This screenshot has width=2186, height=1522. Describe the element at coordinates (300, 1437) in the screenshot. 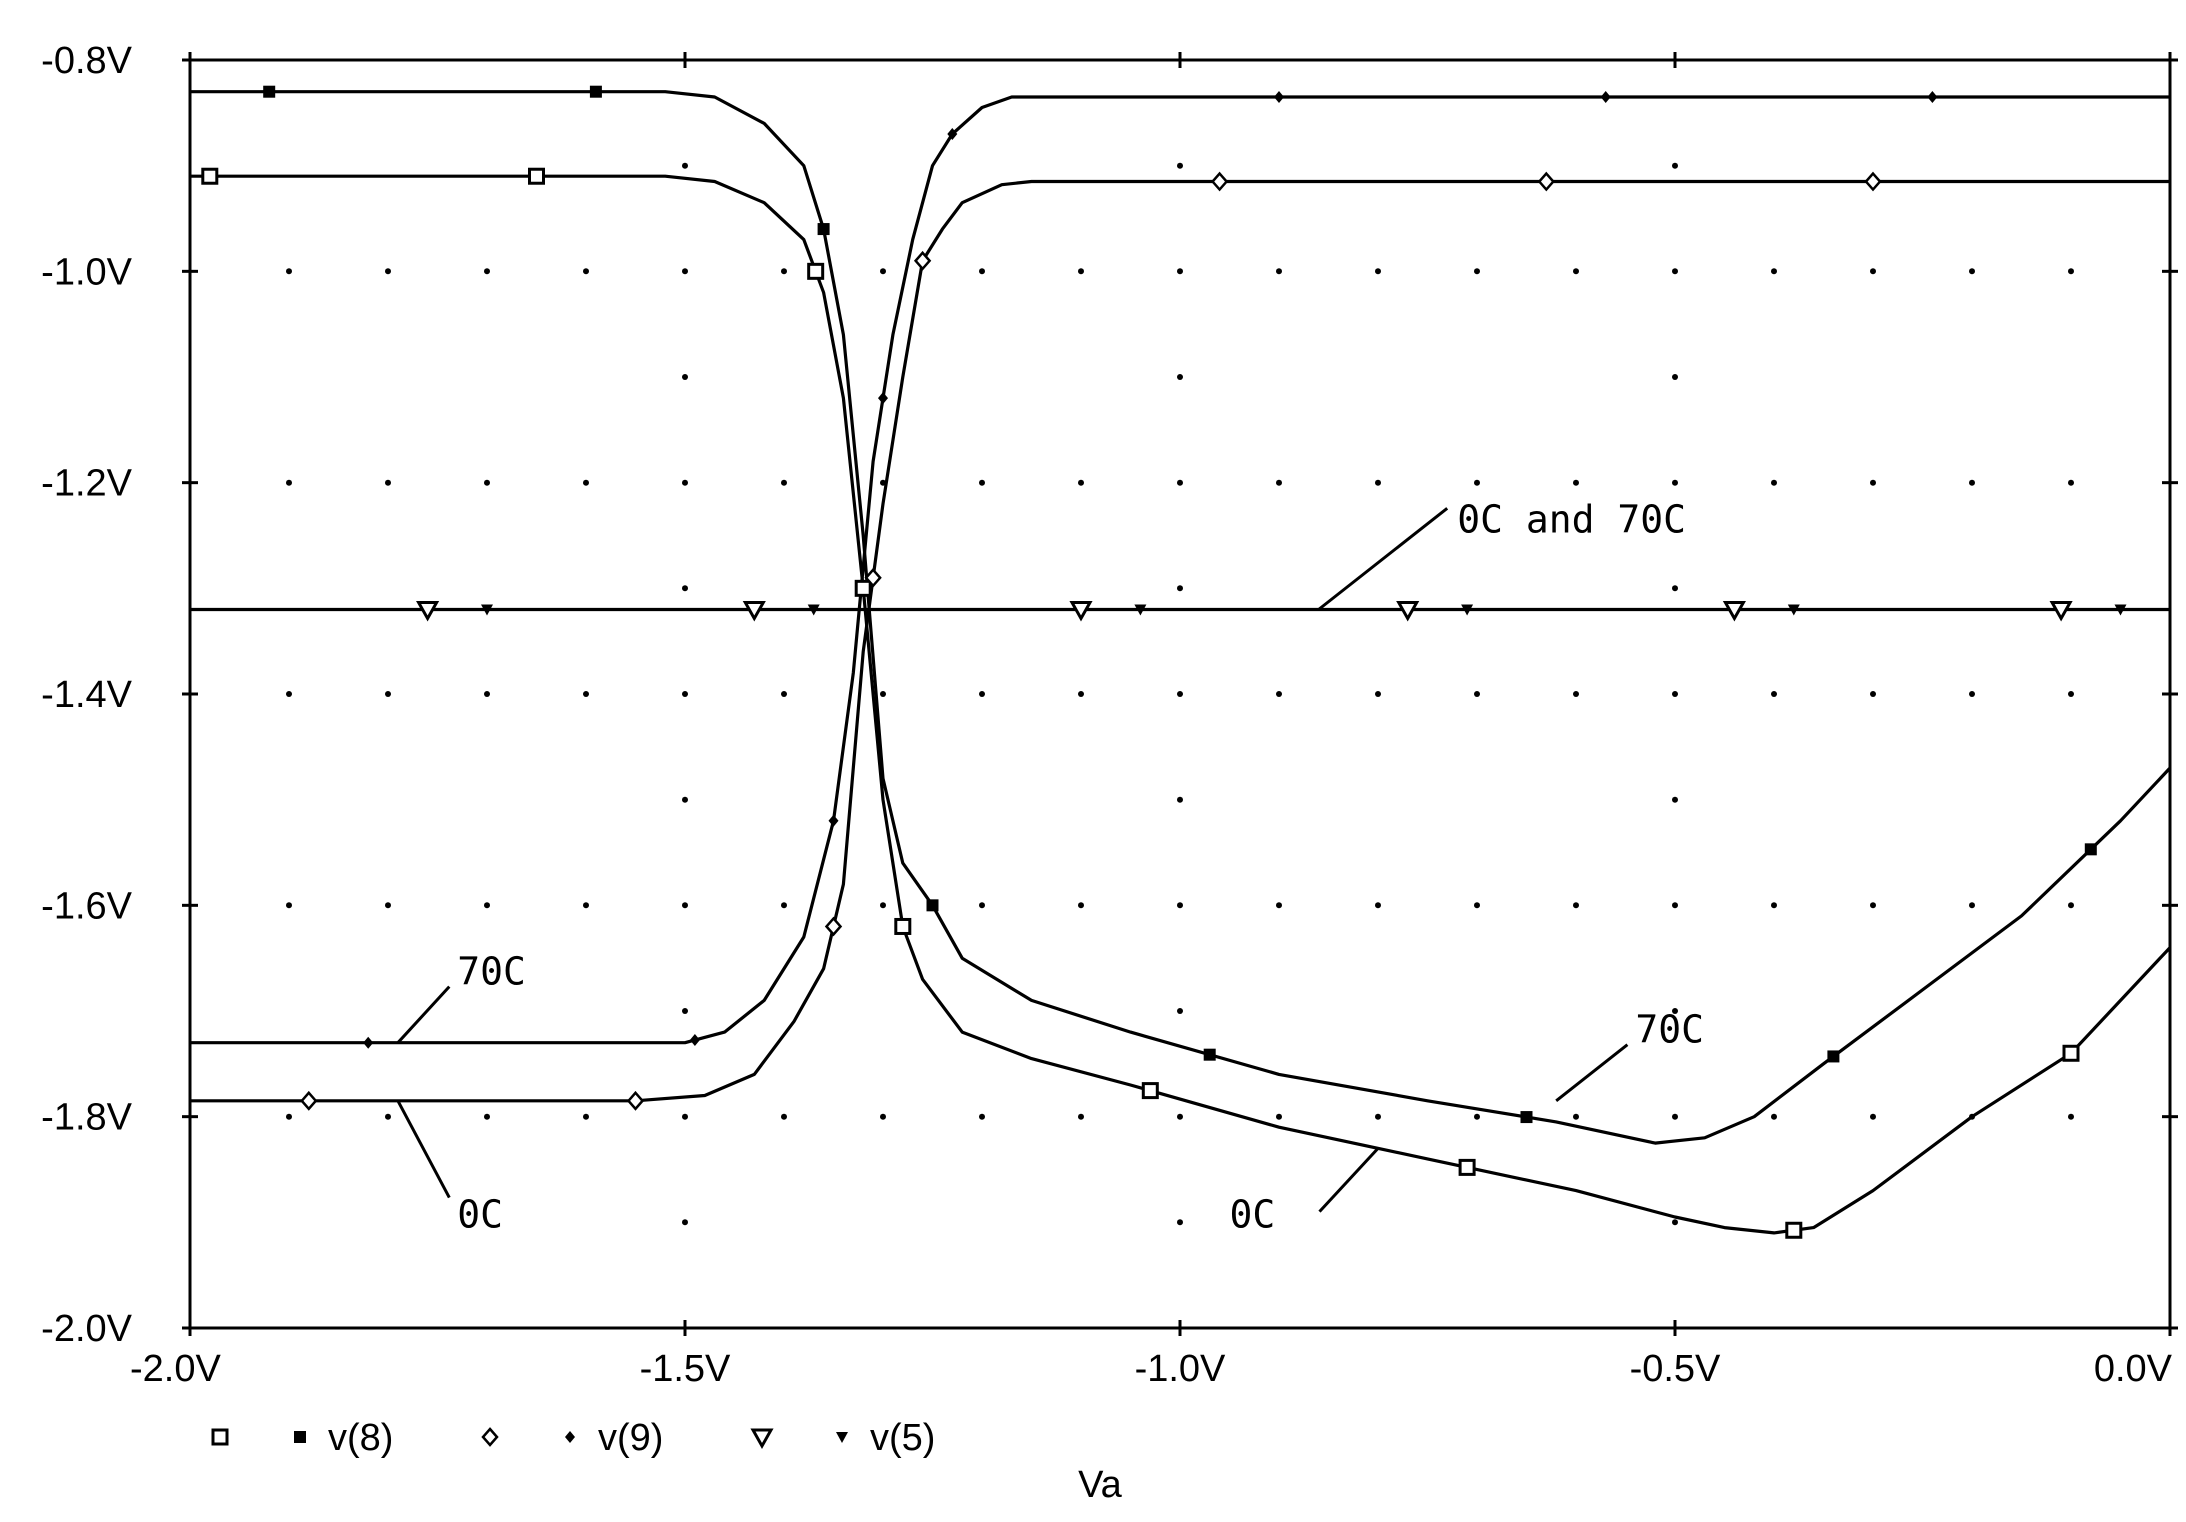

I see `legend-marker-square-filled` at that location.